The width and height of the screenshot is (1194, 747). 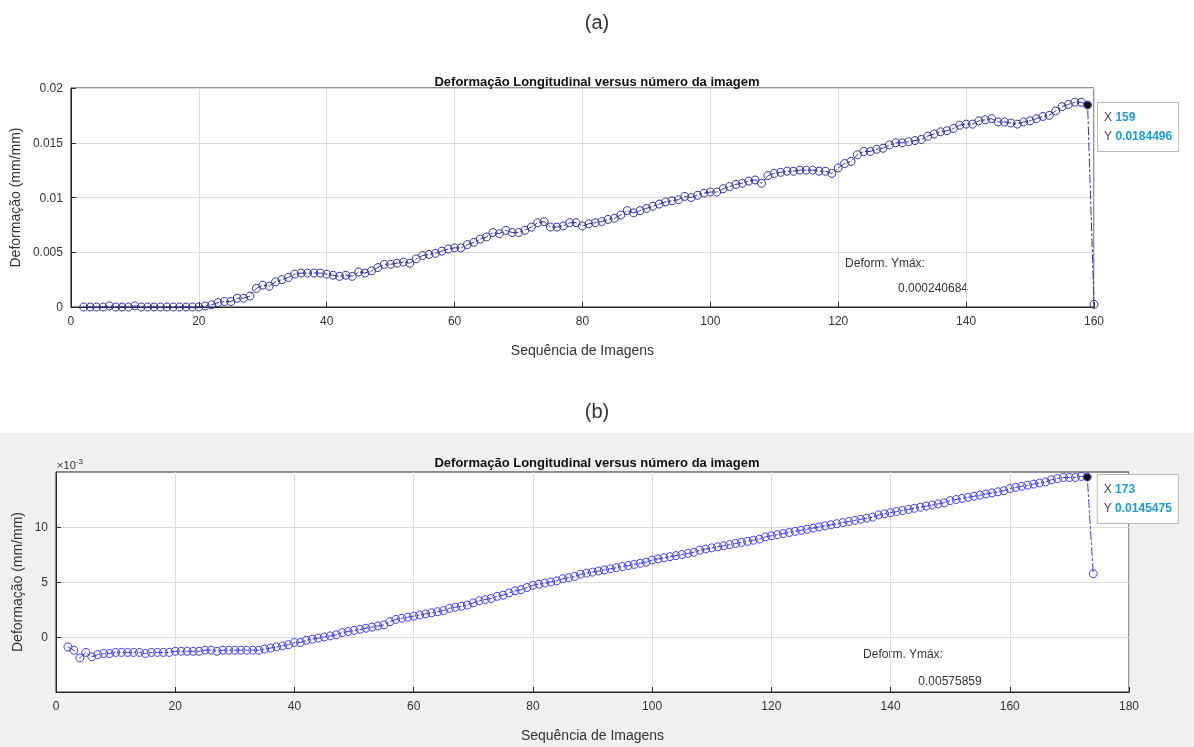 What do you see at coordinates (51, 197) in the screenshot?
I see `y-tick-label: 0.01` at bounding box center [51, 197].